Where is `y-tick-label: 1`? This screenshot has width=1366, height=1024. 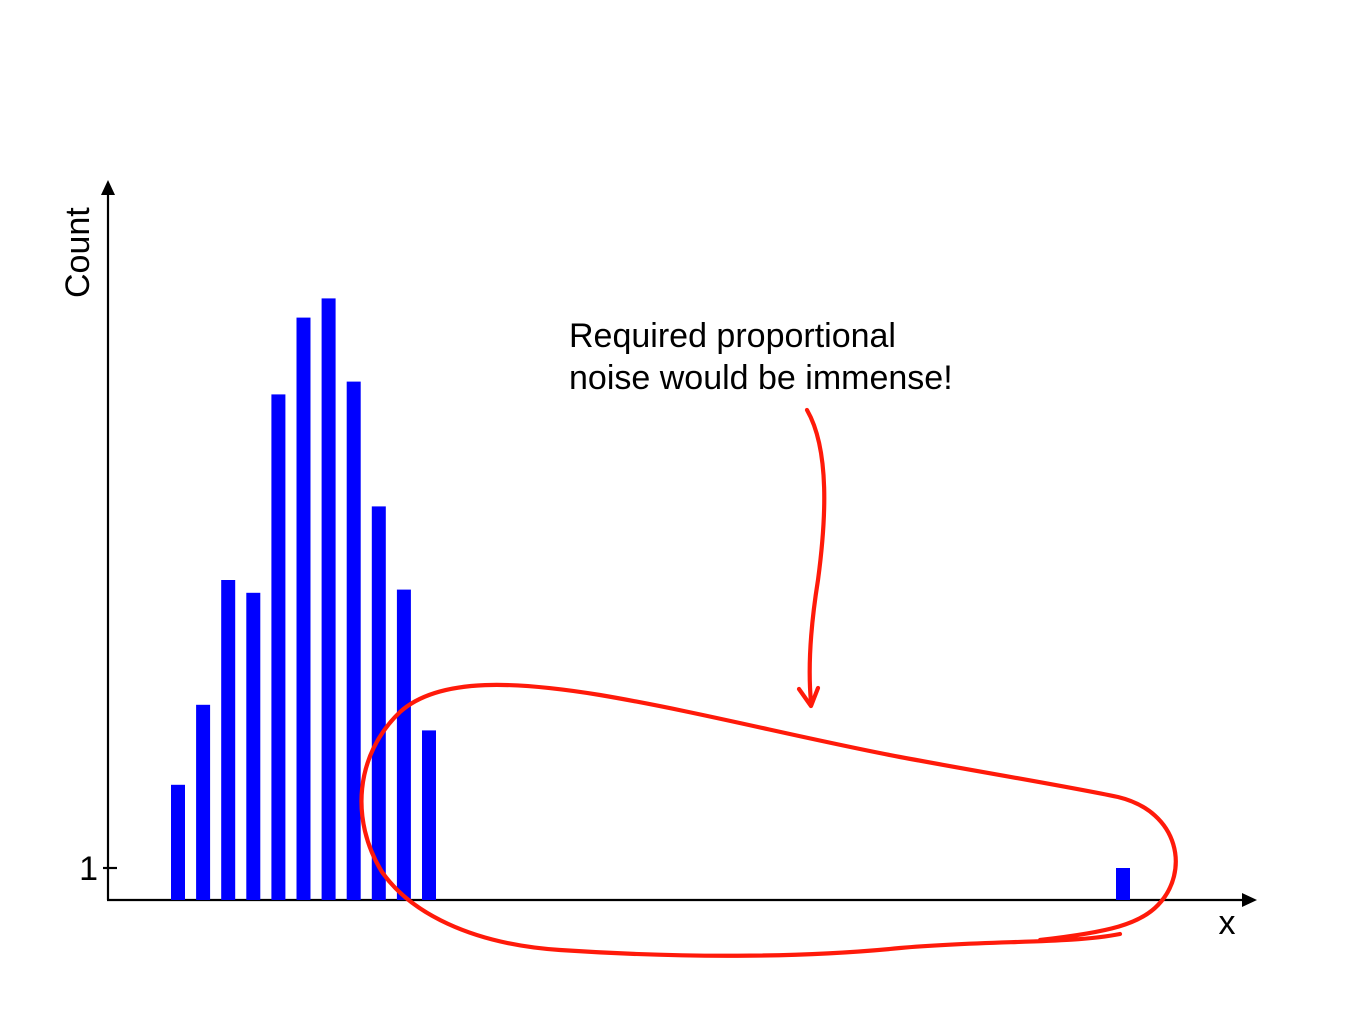
y-tick-label: 1 is located at coordinates (88, 869).